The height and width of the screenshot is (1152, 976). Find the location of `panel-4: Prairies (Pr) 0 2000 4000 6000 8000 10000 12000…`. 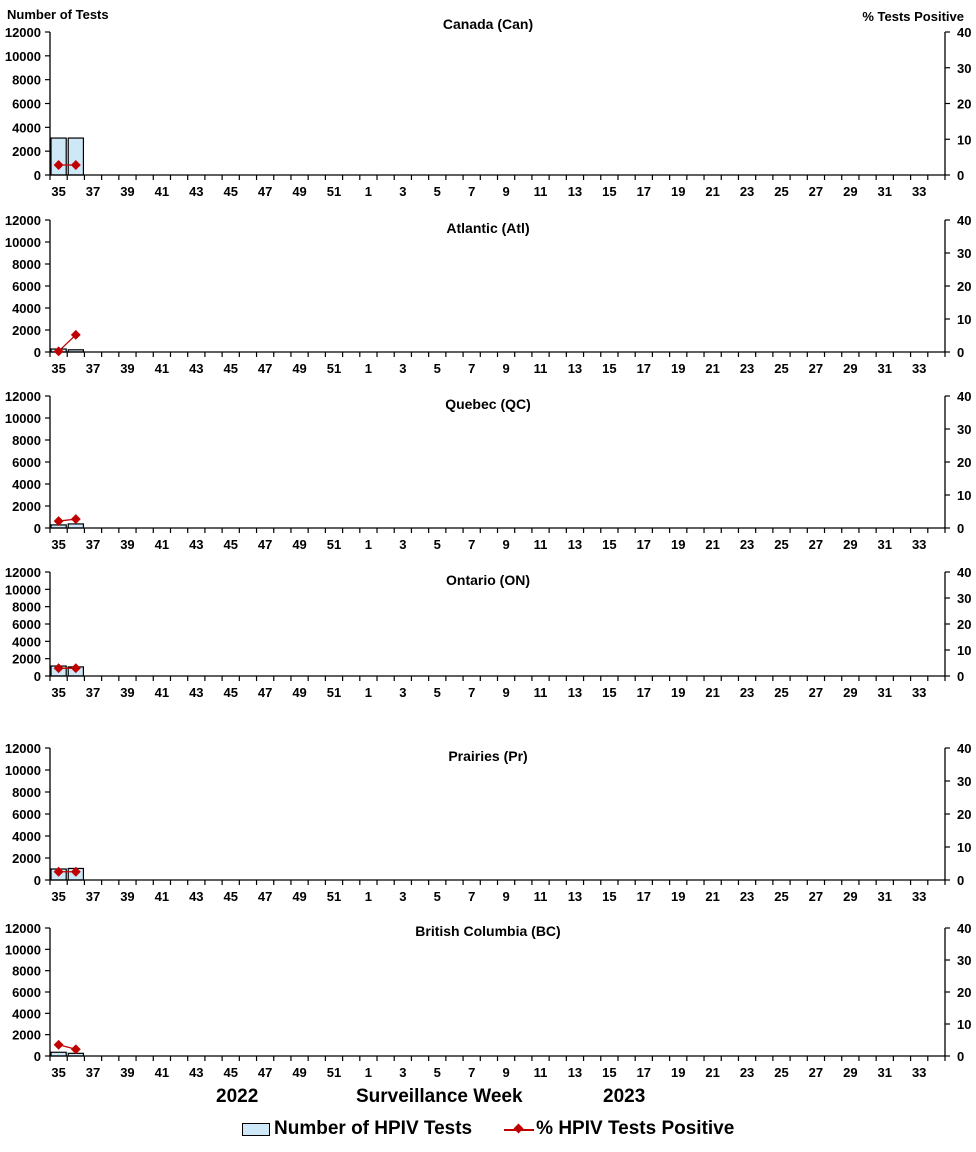

panel-4: Prairies (Pr) 0 2000 4000 6000 8000 10000 12000… is located at coordinates (488, 822).